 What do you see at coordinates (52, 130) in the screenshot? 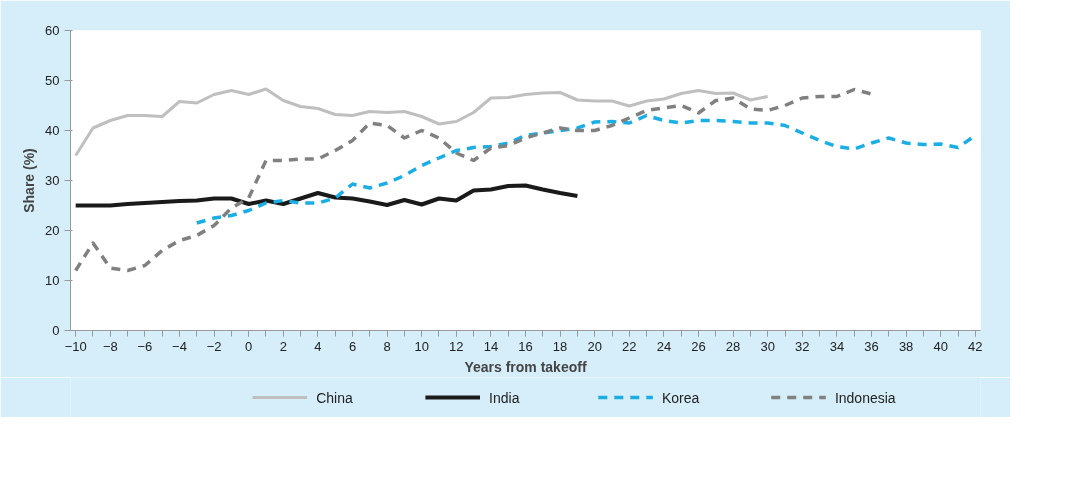
I see `y-tick-label: 40` at bounding box center [52, 130].